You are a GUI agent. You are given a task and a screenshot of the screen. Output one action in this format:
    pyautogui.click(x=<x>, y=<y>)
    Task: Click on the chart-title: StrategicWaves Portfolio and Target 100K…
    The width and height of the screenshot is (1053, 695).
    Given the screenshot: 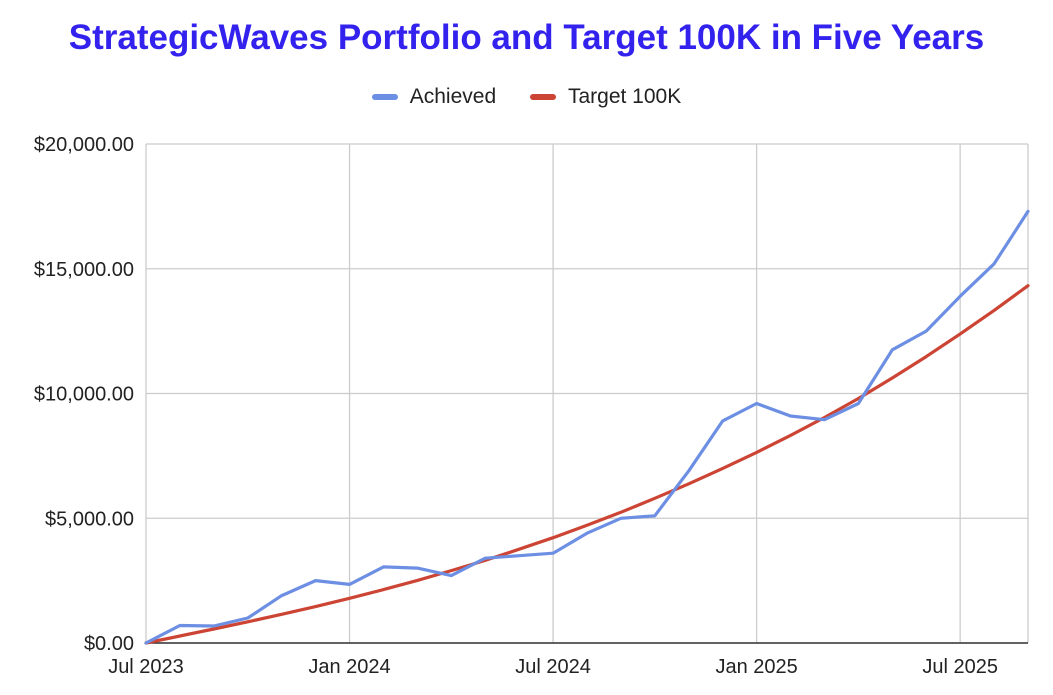 What is the action you would take?
    pyautogui.click(x=526, y=37)
    